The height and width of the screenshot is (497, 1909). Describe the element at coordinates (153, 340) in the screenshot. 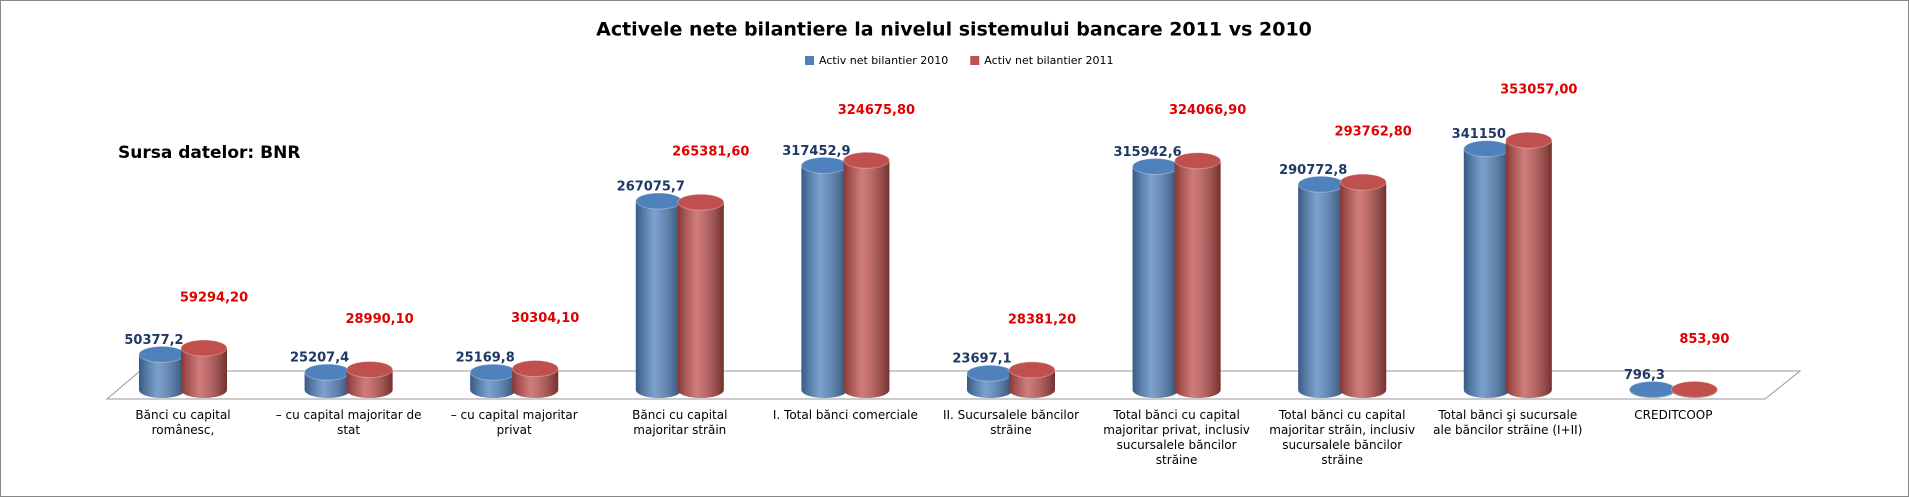

I see `data-label: 50377,2` at that location.